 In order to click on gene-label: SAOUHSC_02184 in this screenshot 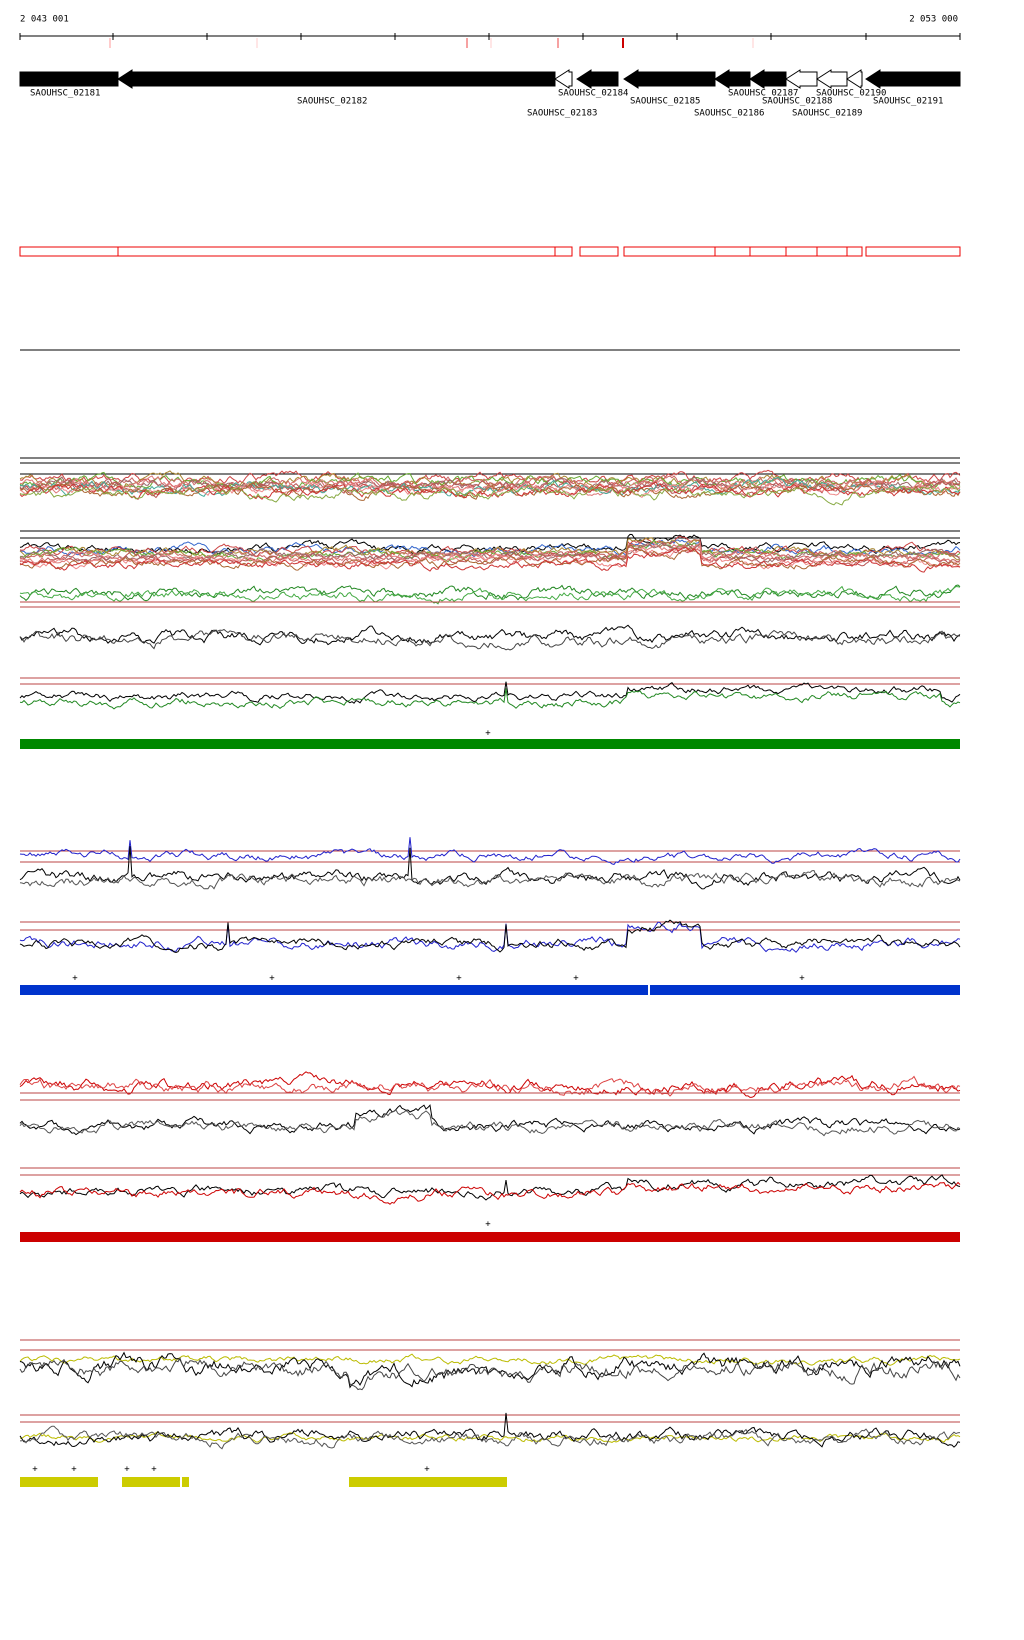, I will do `click(593, 94)`.